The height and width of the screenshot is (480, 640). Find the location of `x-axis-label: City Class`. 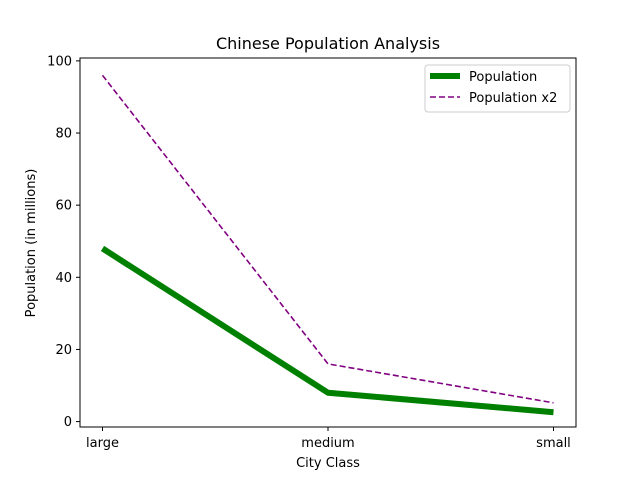

x-axis-label: City Class is located at coordinates (328, 463).